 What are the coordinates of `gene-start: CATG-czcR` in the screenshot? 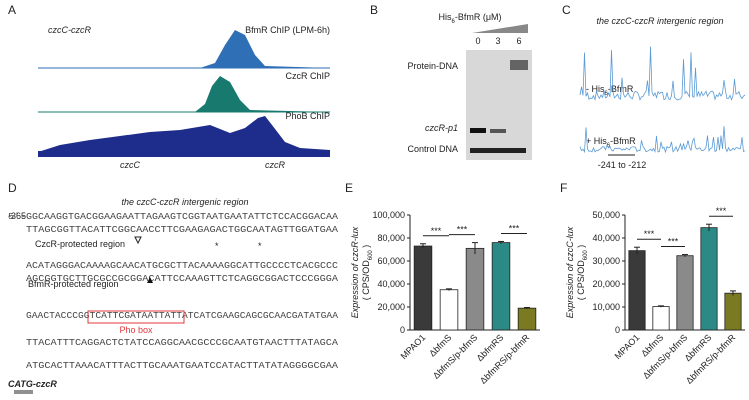 It's located at (32, 384).